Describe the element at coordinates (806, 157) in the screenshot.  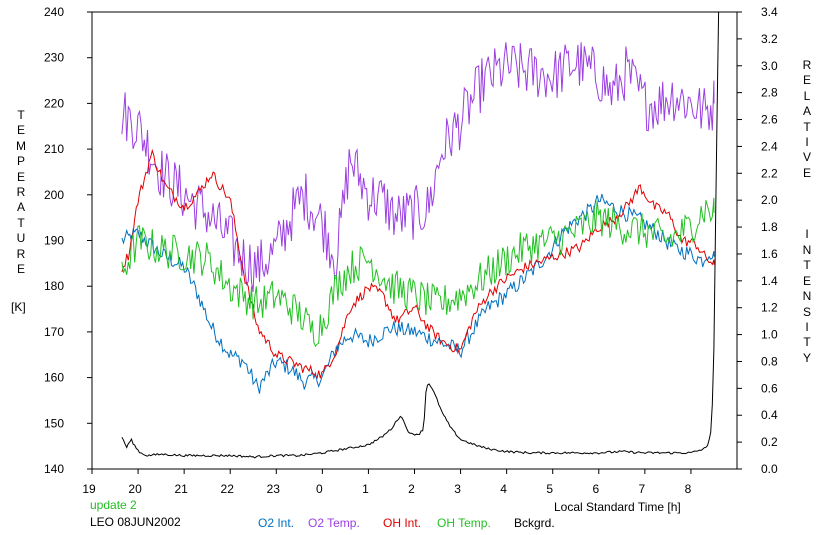
I see `right-axis-title-letter: V` at that location.